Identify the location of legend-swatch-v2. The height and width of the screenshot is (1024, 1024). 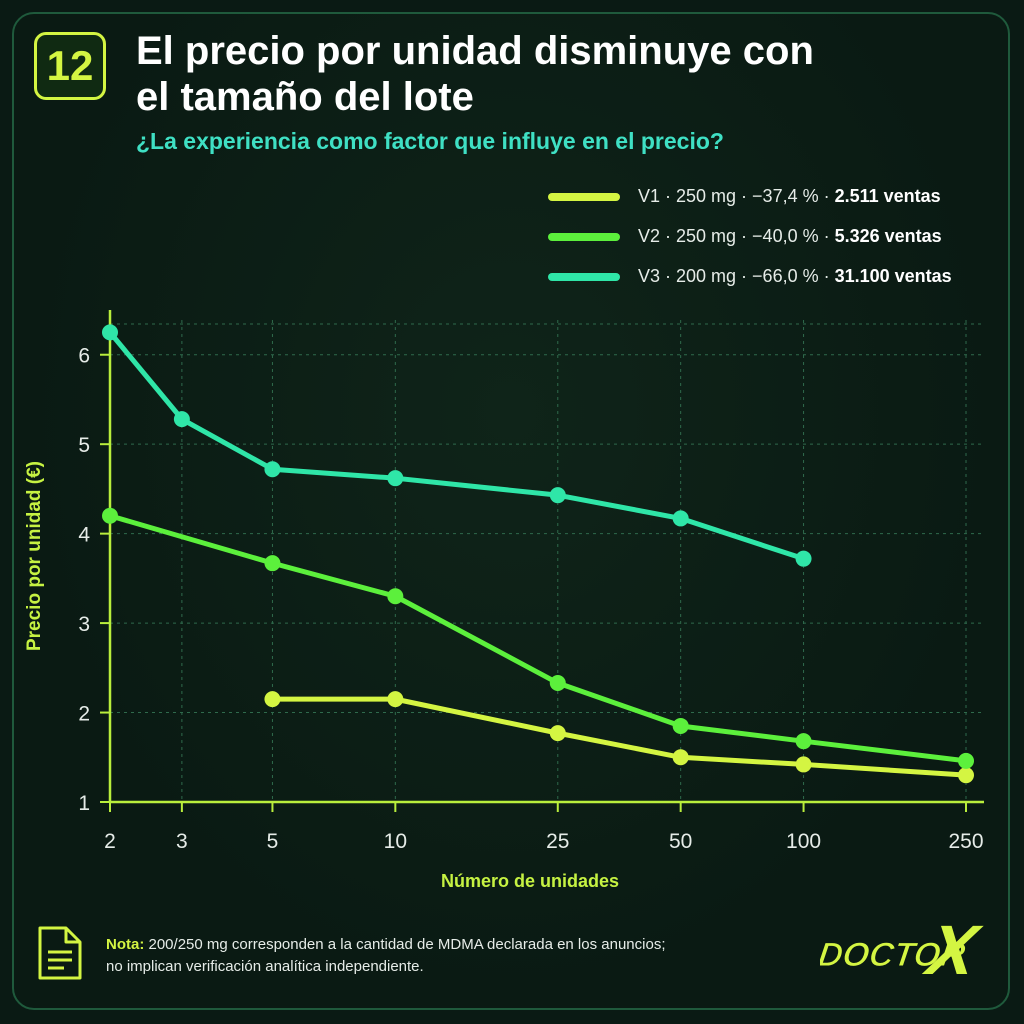
(584, 237).